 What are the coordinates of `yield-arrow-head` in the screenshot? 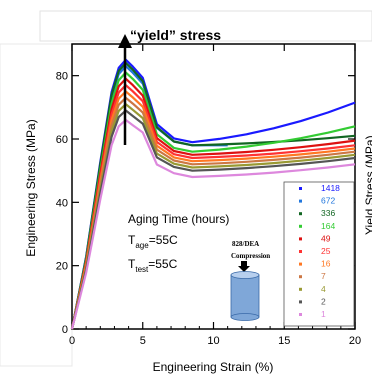 It's located at (125, 41).